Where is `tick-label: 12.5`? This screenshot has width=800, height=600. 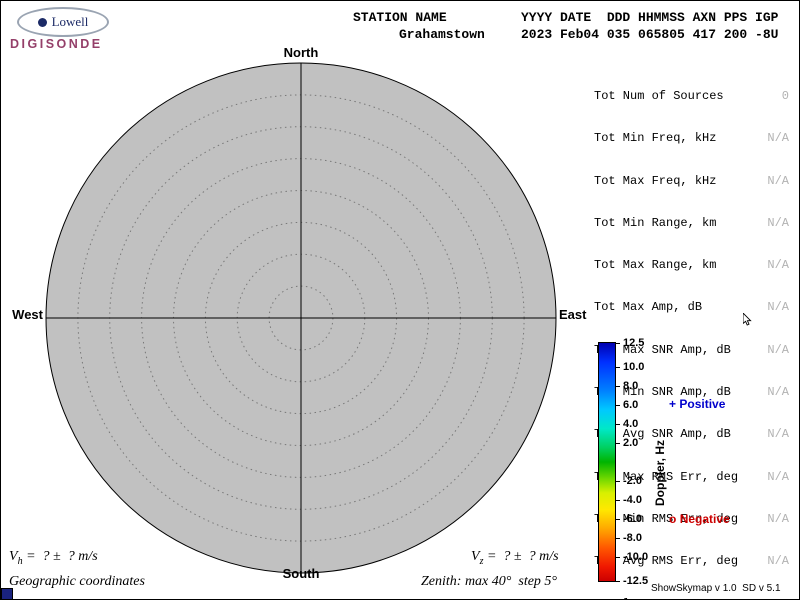 tick-label: 12.5 is located at coordinates (634, 343).